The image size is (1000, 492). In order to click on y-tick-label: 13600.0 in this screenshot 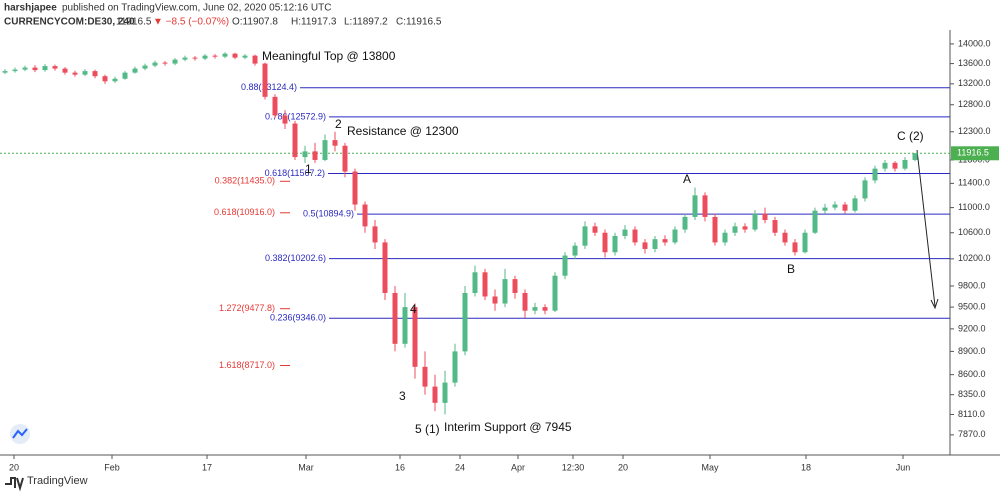, I will do `click(974, 63)`.